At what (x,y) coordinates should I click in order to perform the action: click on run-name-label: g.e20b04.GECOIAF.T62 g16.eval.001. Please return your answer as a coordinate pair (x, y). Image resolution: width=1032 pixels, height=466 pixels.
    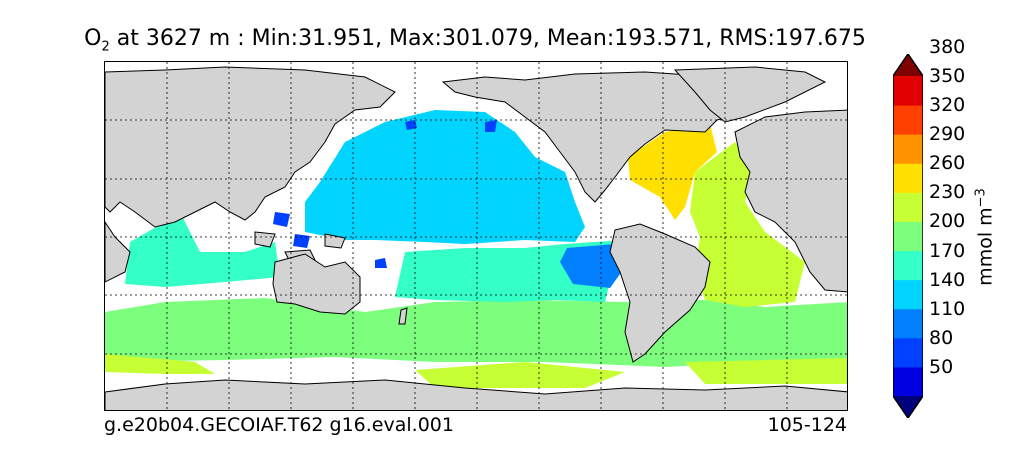
    Looking at the image, I should click on (279, 425).